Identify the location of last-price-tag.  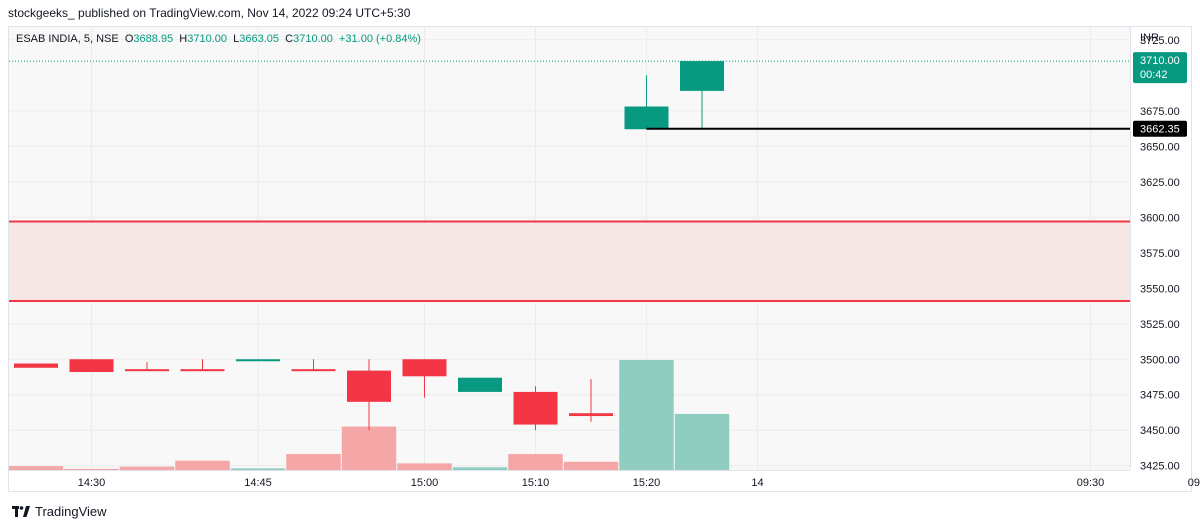
(1160, 68).